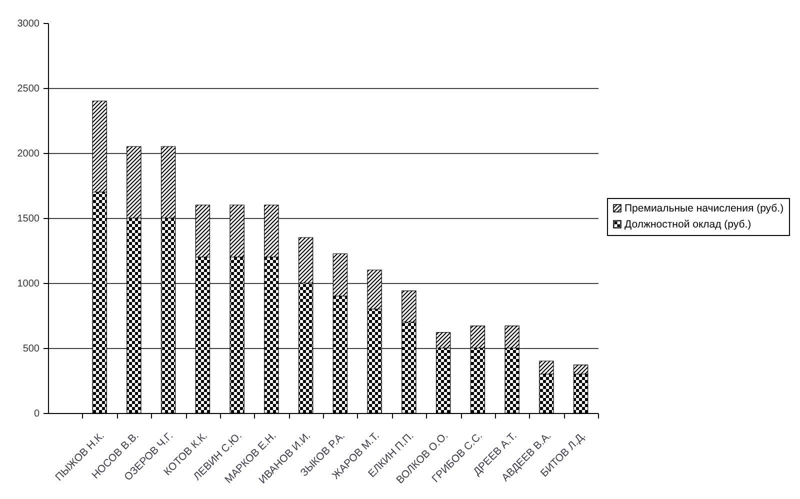 This screenshot has width=800, height=499. What do you see at coordinates (28, 219) in the screenshot?
I see `y-tick-label: 1500` at bounding box center [28, 219].